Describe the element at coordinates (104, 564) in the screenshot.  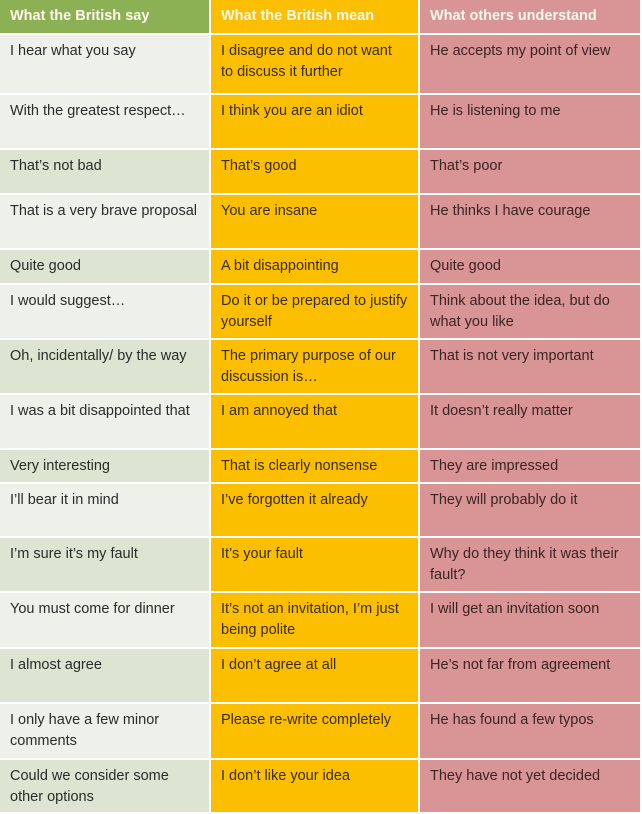
I see `cell-say: I’m sure it’s my fault` at that location.